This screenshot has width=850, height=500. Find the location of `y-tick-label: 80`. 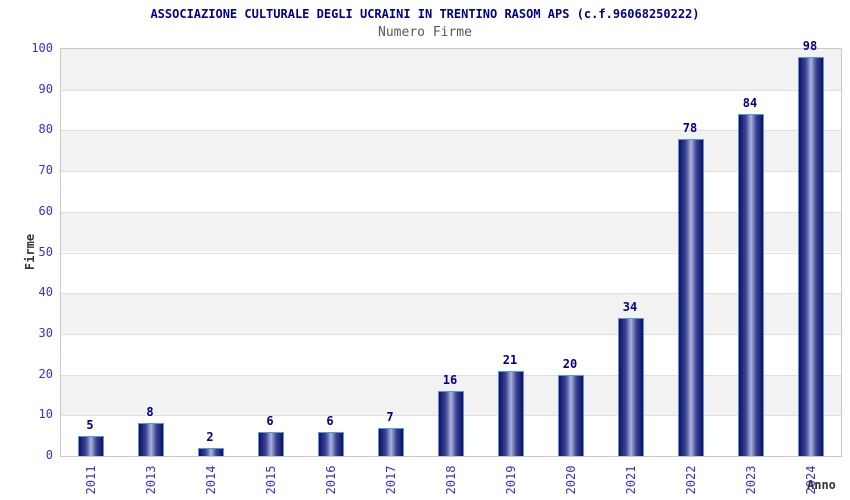

y-tick-label: 80 is located at coordinates (45, 129).